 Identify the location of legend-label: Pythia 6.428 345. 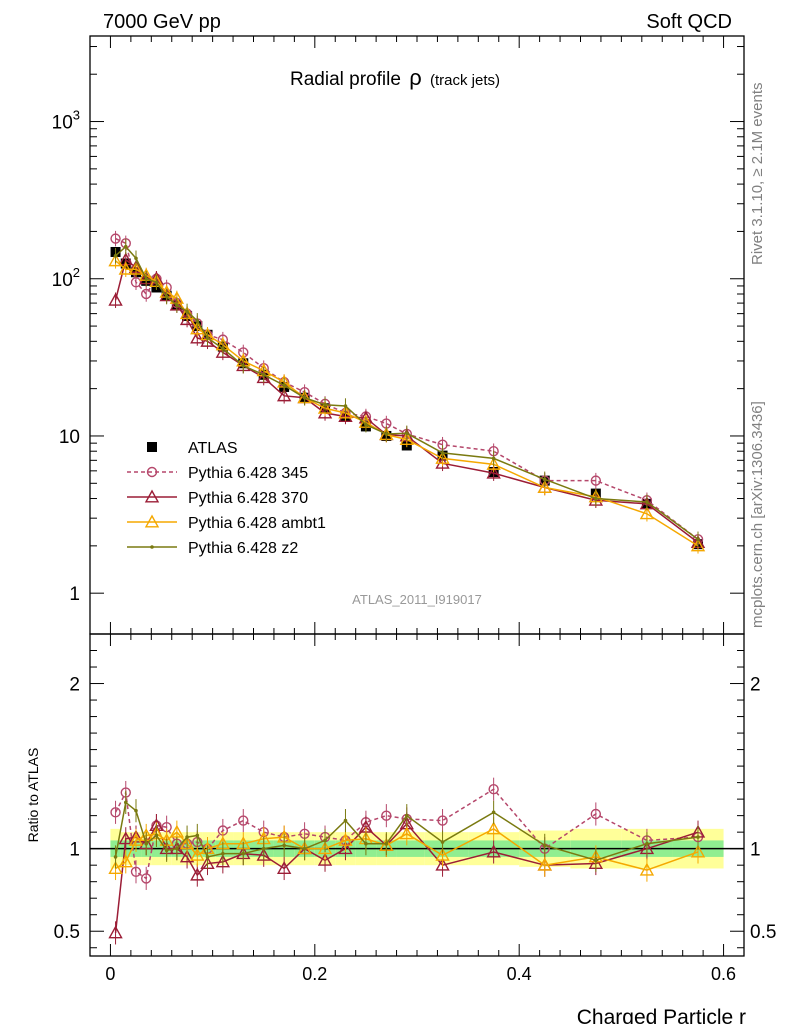
(248, 473).